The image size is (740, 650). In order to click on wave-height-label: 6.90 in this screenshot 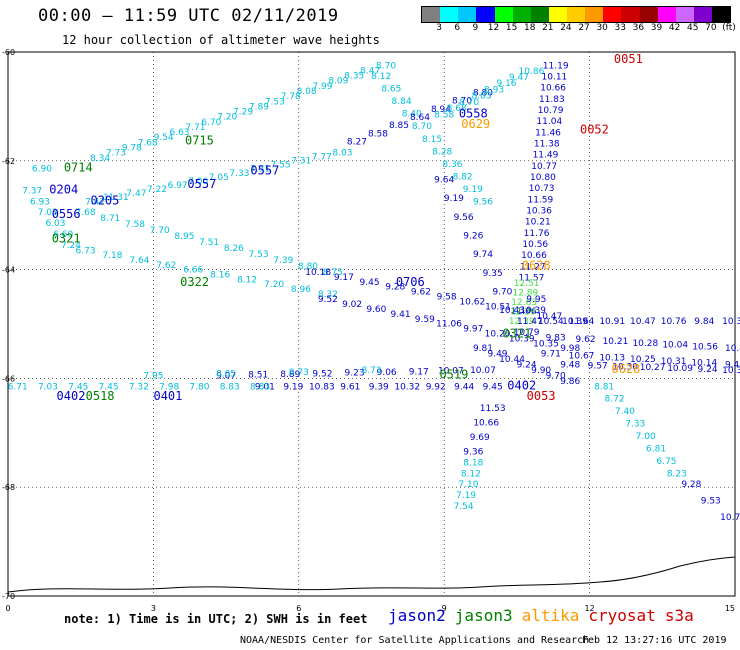, I will do `click(42, 170)`.